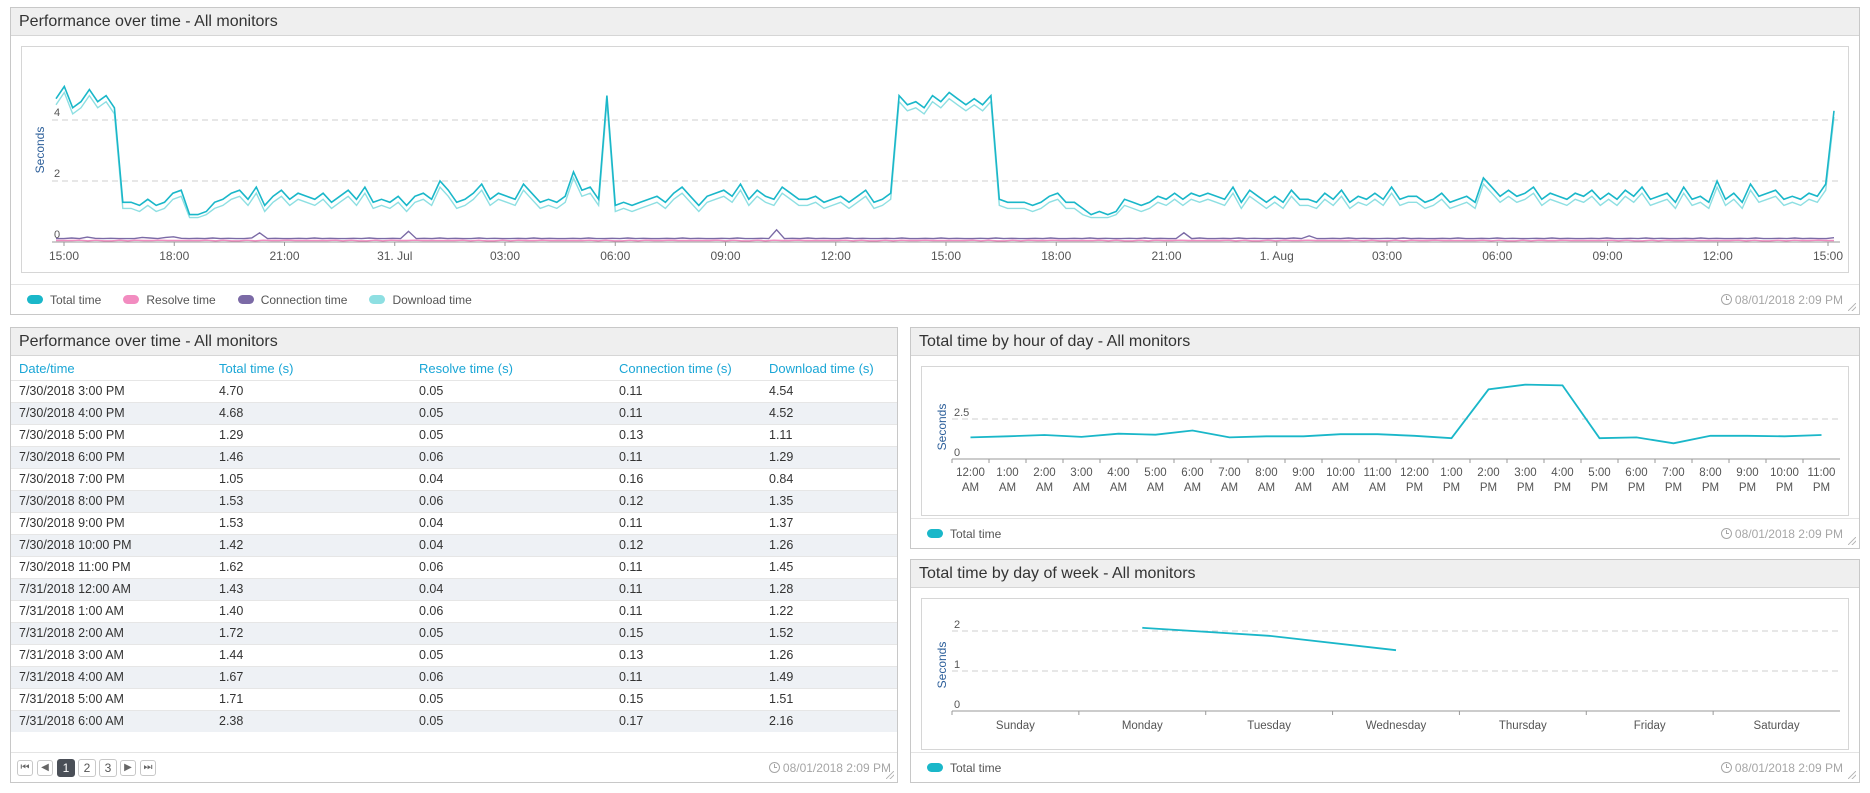 This screenshot has height=793, width=1870. I want to click on table-cell: 7/30/2018 10:00 PM, so click(111, 544).